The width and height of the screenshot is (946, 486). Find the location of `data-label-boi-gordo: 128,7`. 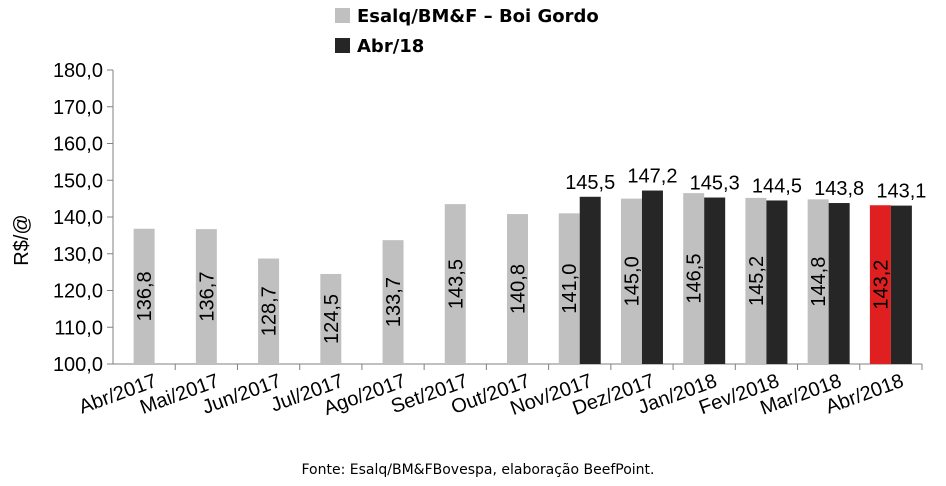

data-label-boi-gordo: 128,7 is located at coordinates (270, 311).